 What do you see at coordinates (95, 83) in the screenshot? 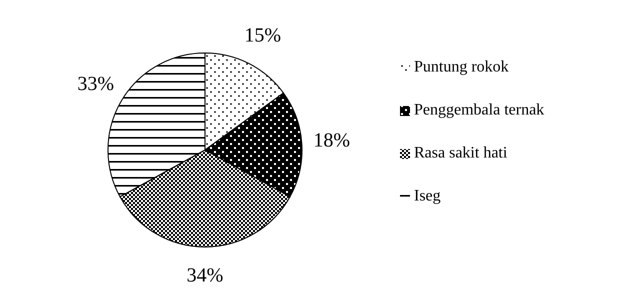
I see `data-label: 33%` at bounding box center [95, 83].